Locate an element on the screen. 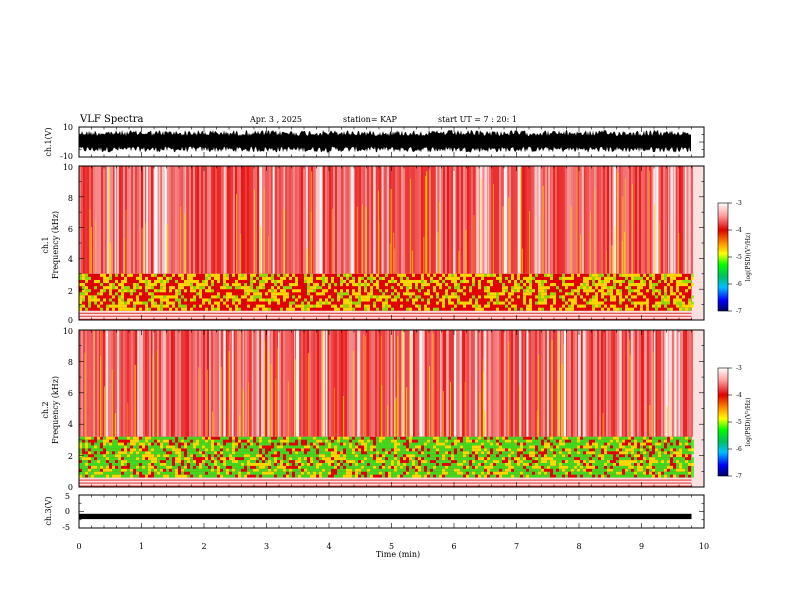 The image size is (792, 612). time-axis-label: Time (min) is located at coordinates (398, 554).